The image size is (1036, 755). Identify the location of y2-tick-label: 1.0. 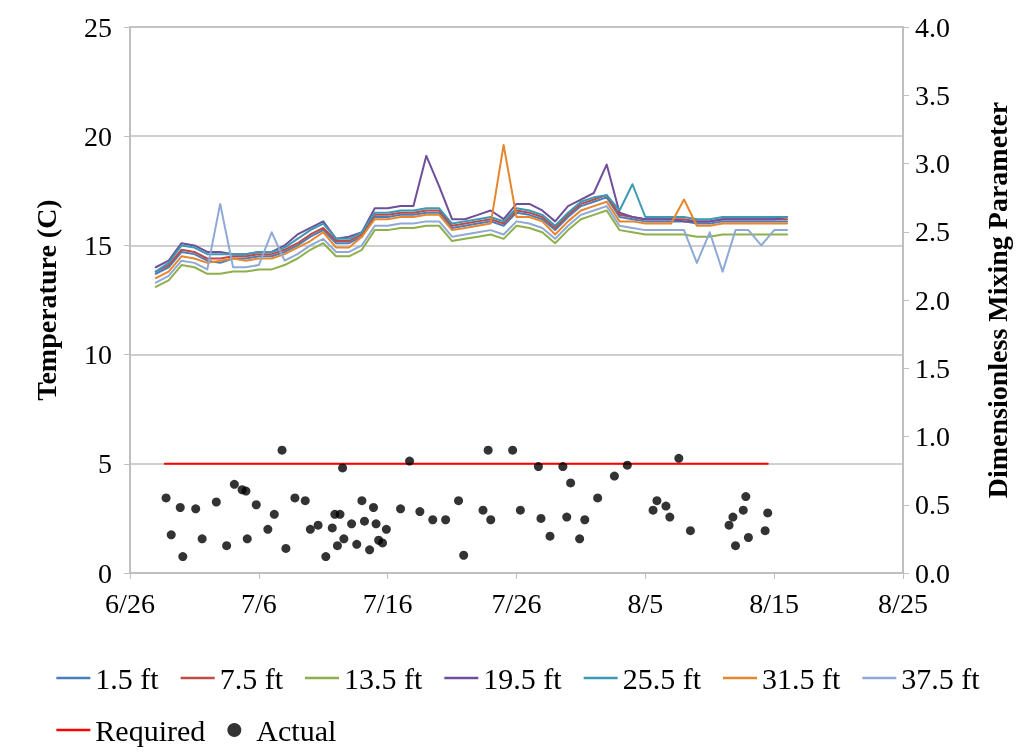
(932, 436).